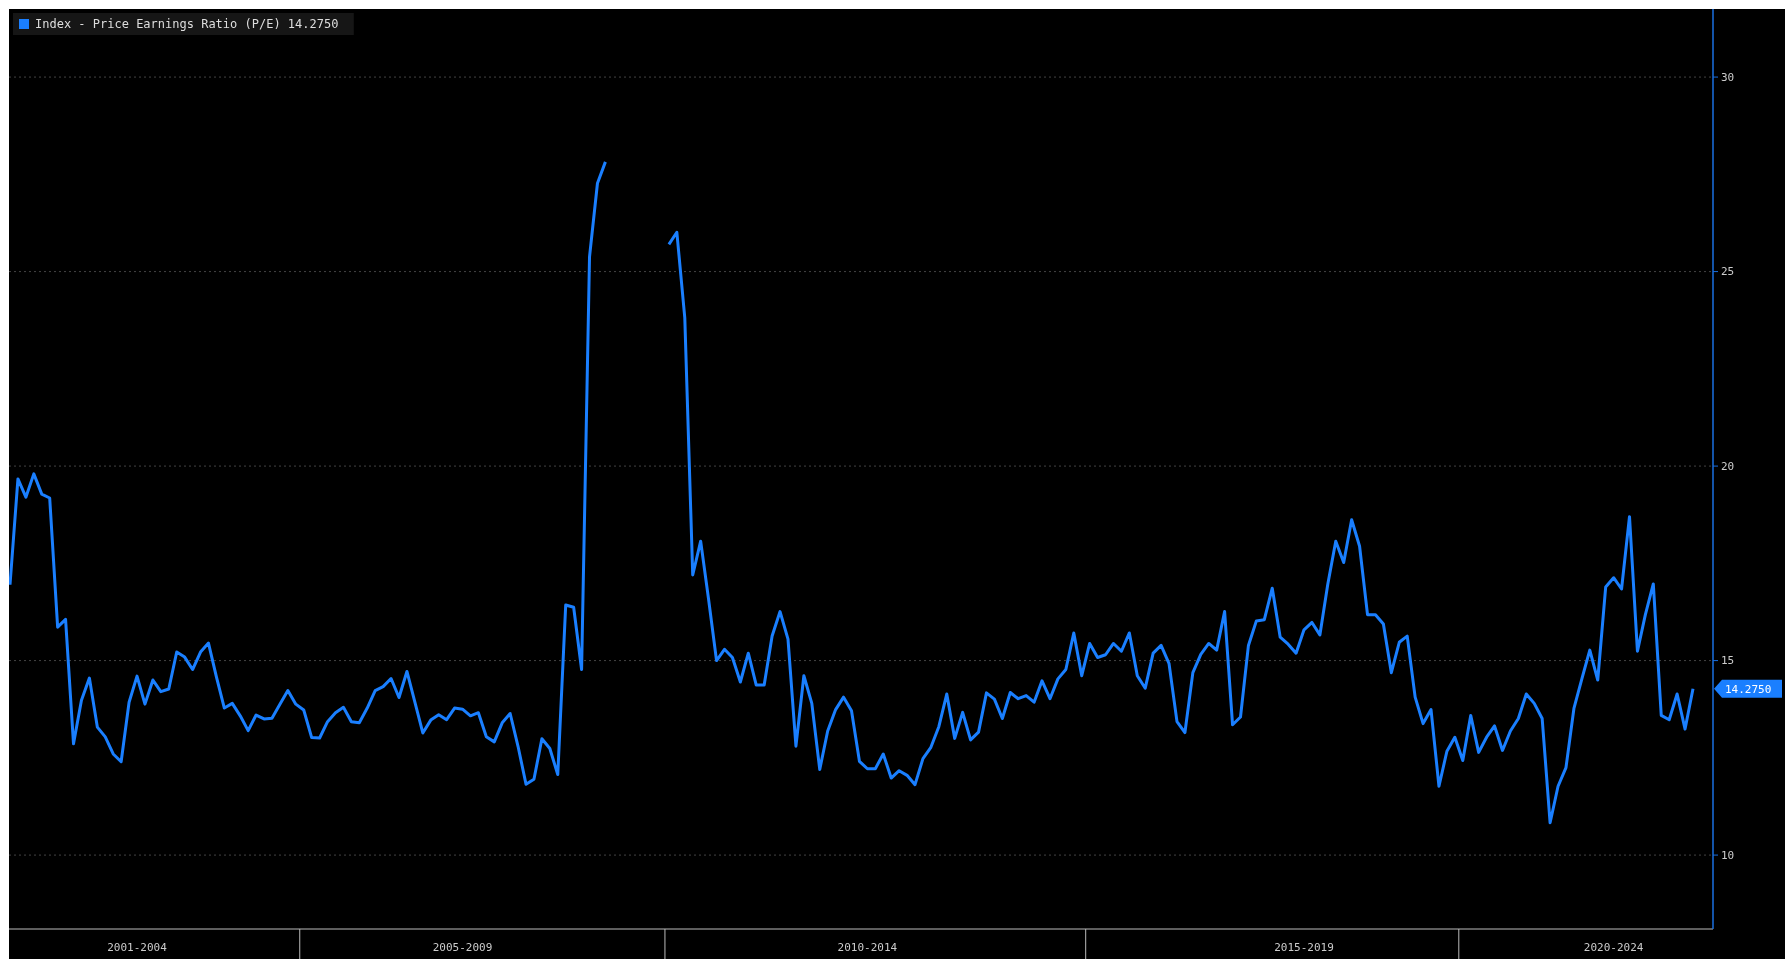 This screenshot has width=1785, height=959. I want to click on y-tick-label: 20, so click(1728, 466).